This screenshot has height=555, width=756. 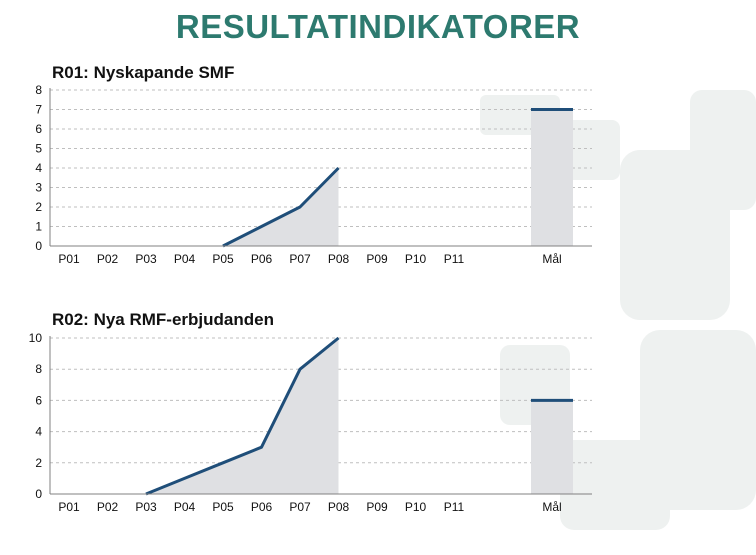 I want to click on y-tick-label: 7, so click(x=38, y=110).